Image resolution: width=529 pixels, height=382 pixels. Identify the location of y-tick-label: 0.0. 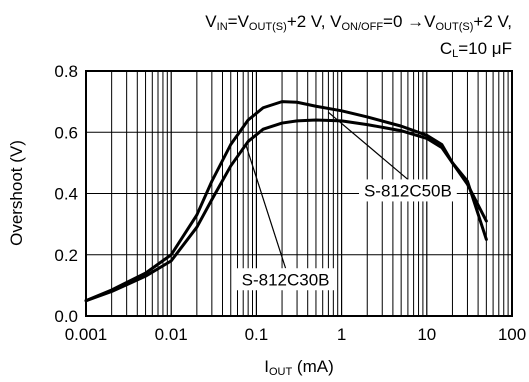
(66, 316).